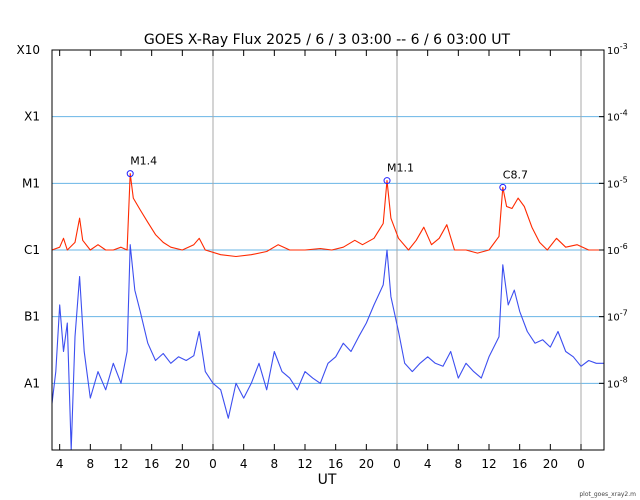  Describe the element at coordinates (31, 183) in the screenshot. I see `flare-class-M1: M1` at that location.